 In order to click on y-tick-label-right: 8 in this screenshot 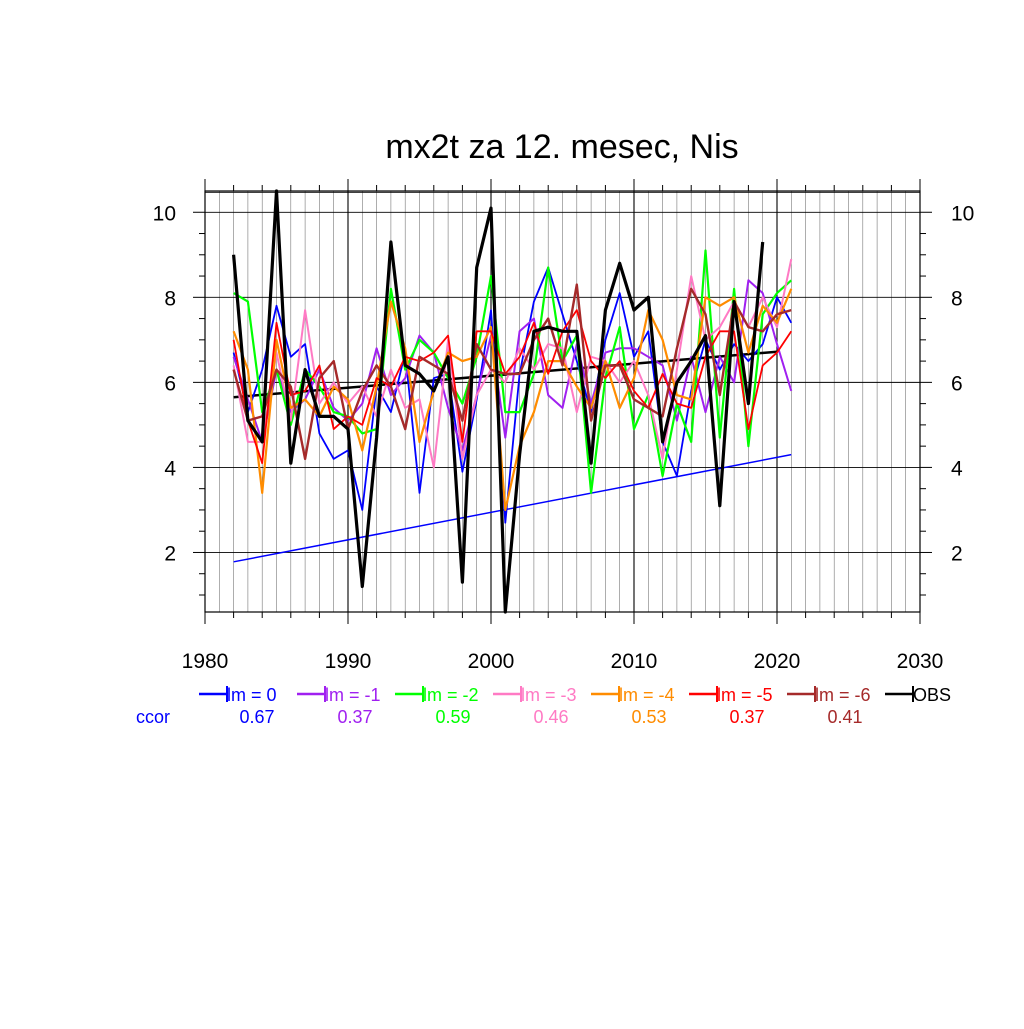, I will do `click(957, 298)`.